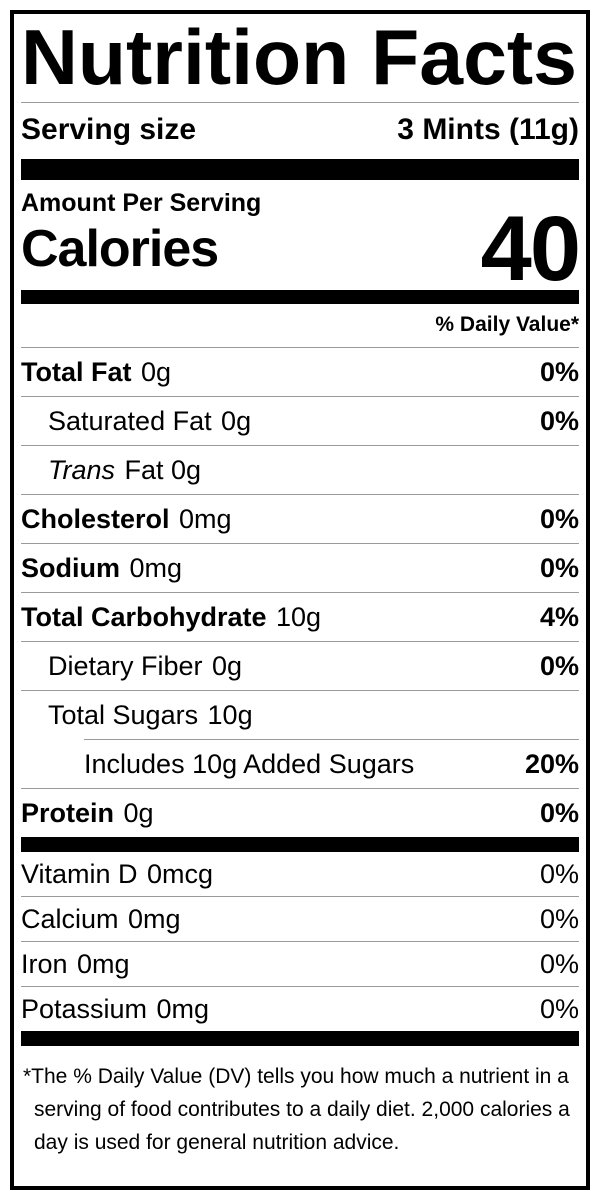  I want to click on vitamin-text: Calcium 0mg, so click(101, 919).